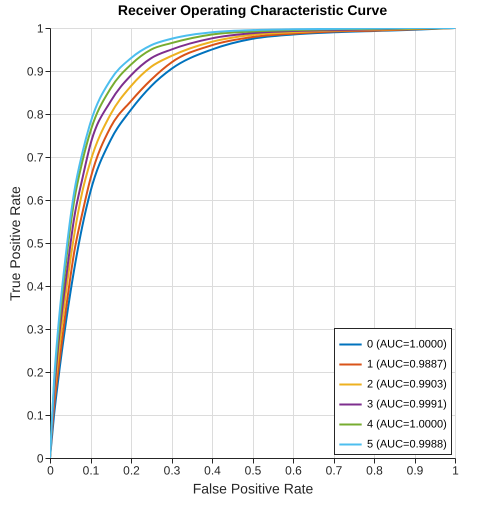  Describe the element at coordinates (35, 329) in the screenshot. I see `y-tick-label: 0.3` at that location.